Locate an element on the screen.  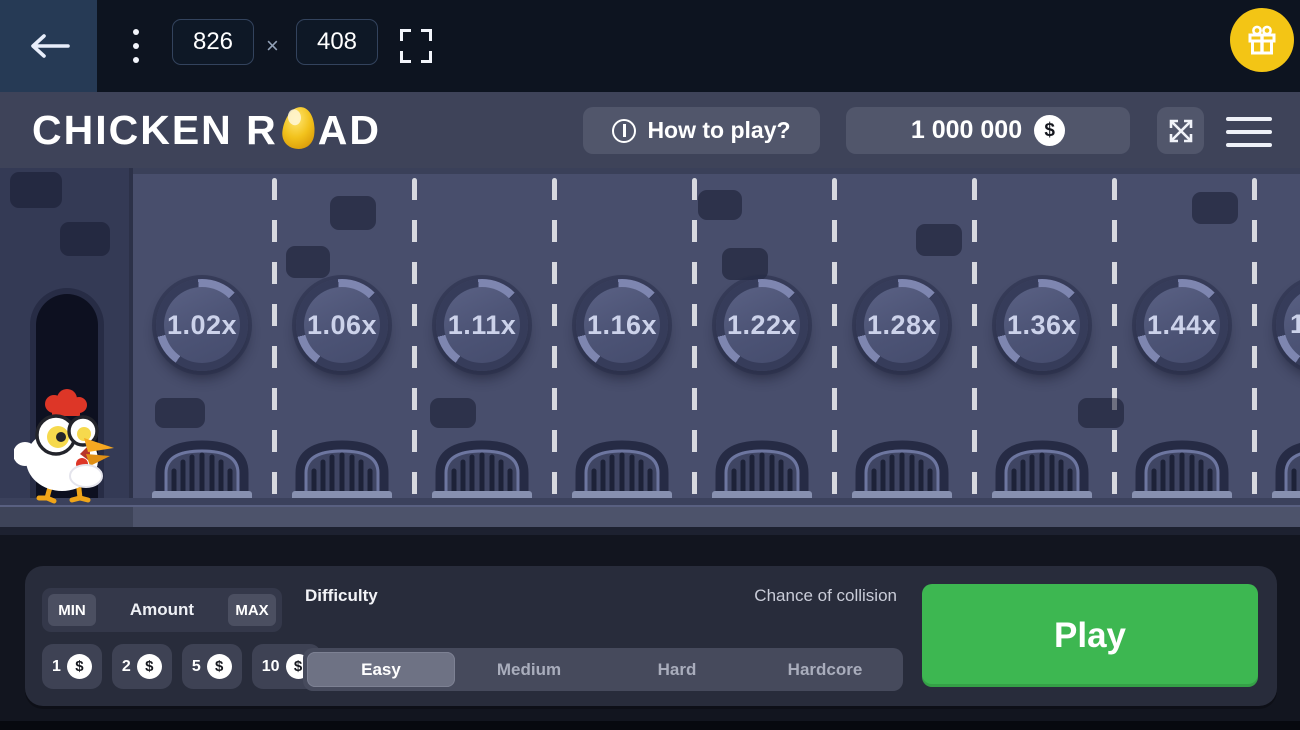
game-logo: CHICKEN R AD is located at coordinates (206, 130).